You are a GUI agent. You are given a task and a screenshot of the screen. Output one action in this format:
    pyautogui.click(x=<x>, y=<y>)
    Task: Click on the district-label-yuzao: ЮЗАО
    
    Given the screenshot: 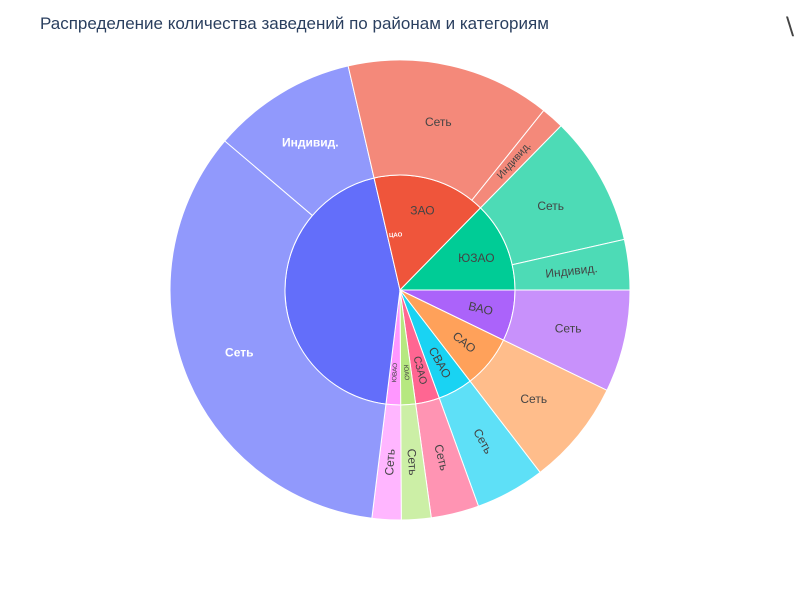 What is the action you would take?
    pyautogui.click(x=476, y=258)
    